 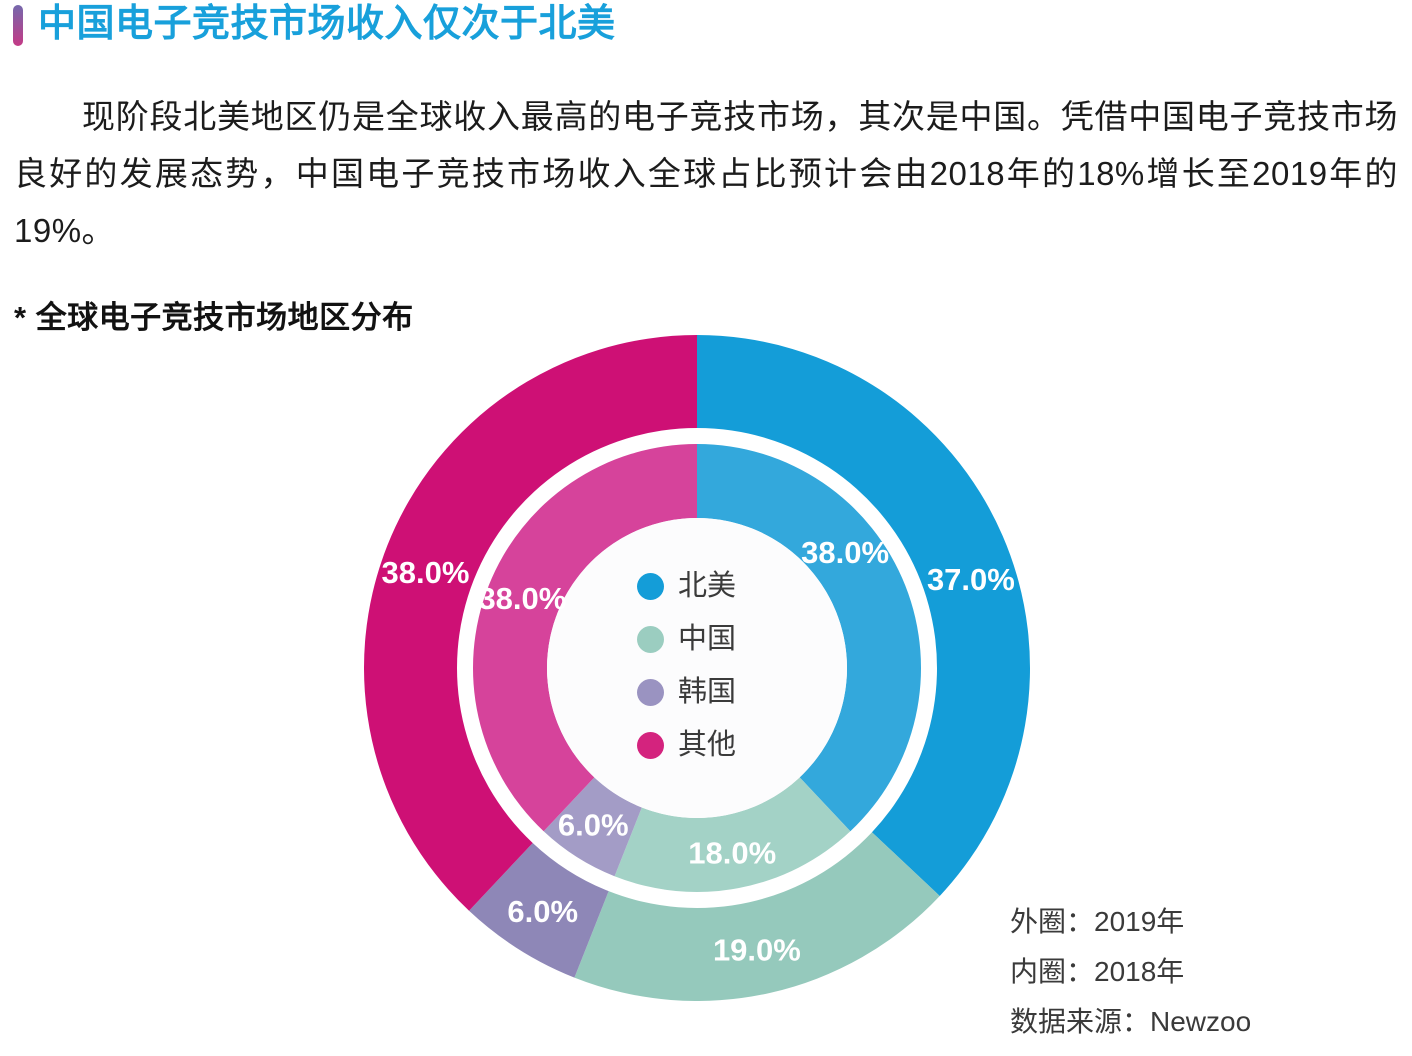 I want to click on slice-label-inner-1: 18.0%, so click(x=732, y=853).